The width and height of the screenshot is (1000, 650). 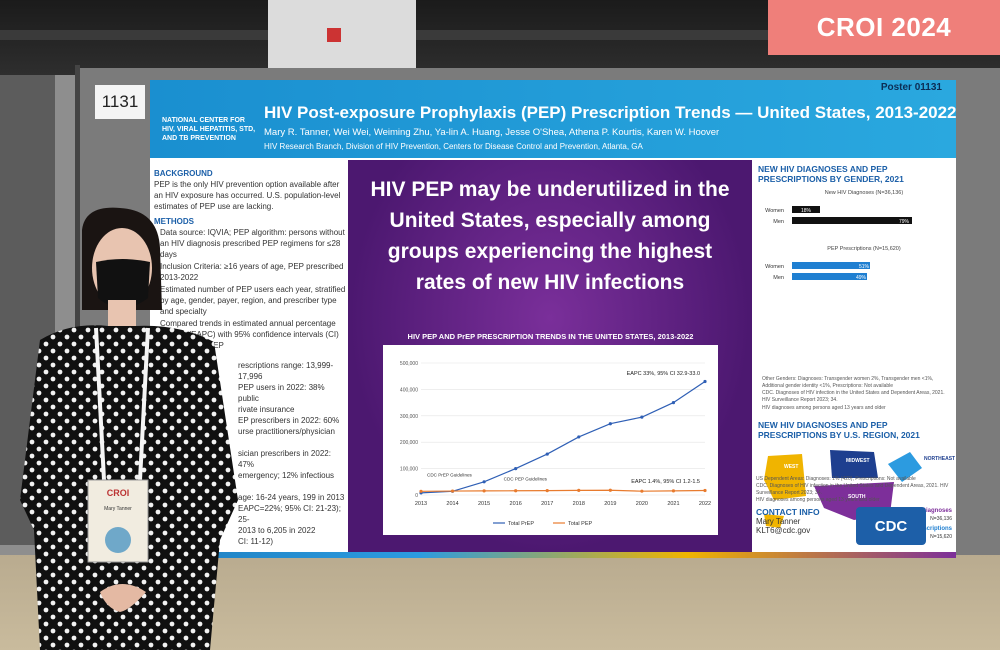 What do you see at coordinates (788, 512) in the screenshot?
I see `contact-heading: CONTACT INFO` at bounding box center [788, 512].